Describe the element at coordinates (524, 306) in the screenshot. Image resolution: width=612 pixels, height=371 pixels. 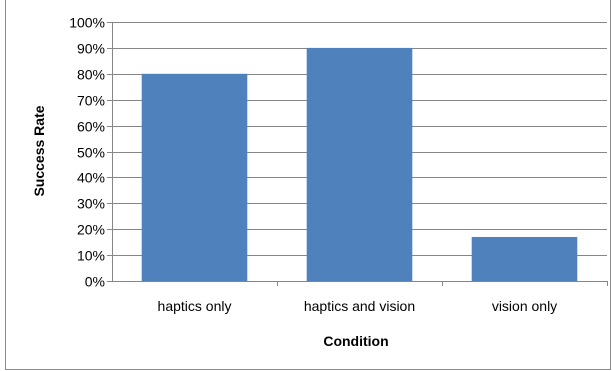
I see `x-tick-label: vision only` at that location.